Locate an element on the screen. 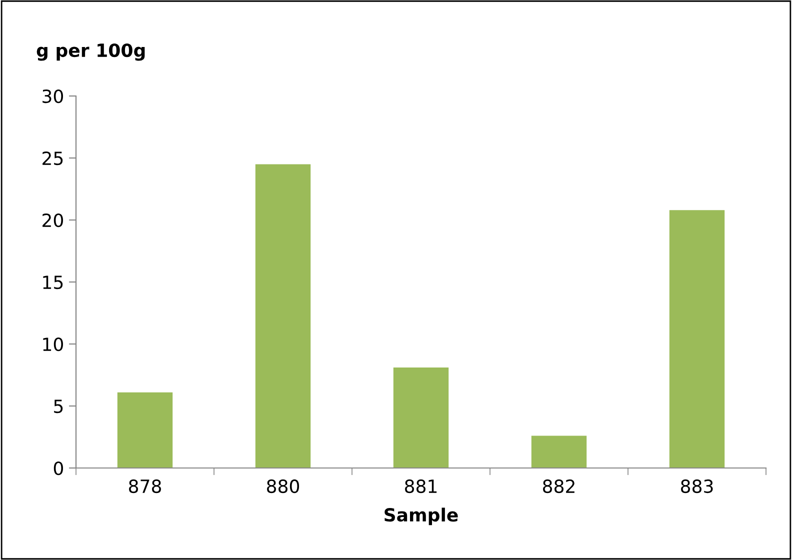  x-tick-label: 878 is located at coordinates (144, 486).